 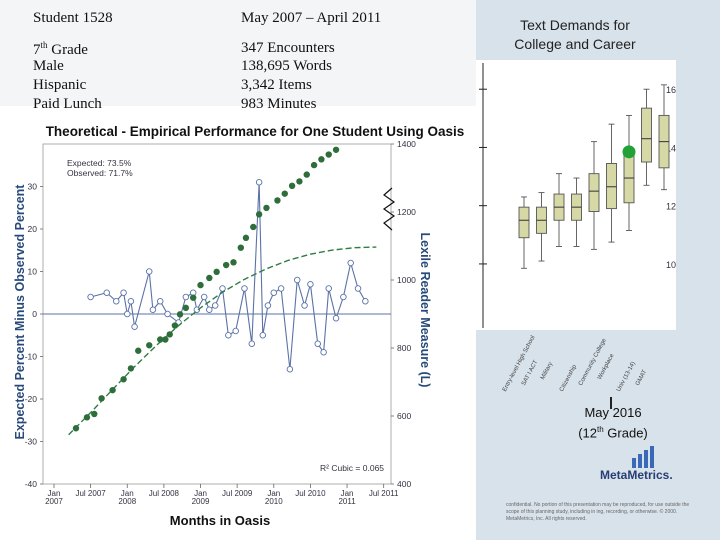 What do you see at coordinates (671, 265) in the screenshot?
I see `boxplot-tick-label: 1000` at bounding box center [671, 265].